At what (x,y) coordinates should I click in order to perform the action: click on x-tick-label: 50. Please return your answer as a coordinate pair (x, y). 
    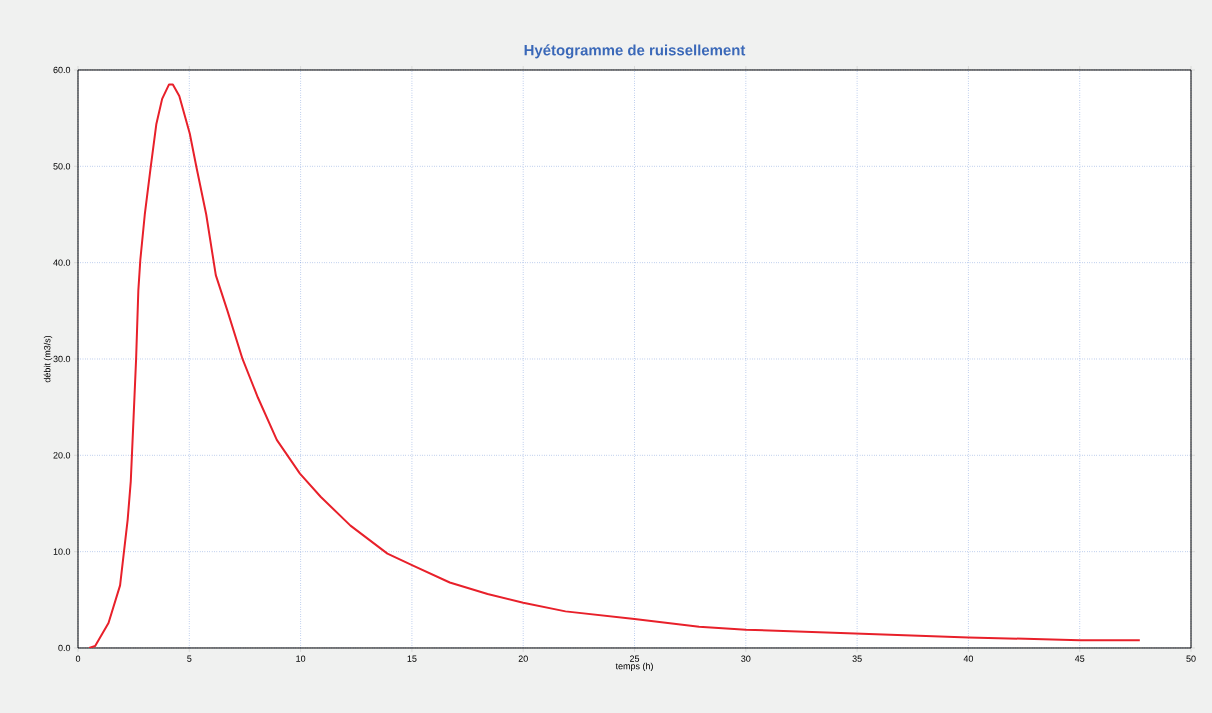
    Looking at the image, I should click on (1191, 658).